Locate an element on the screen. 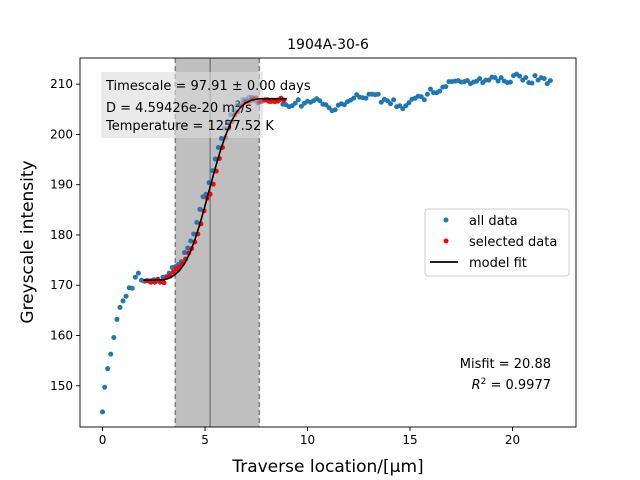 The width and height of the screenshot is (640, 480). legend: all data selected data model fit is located at coordinates (497, 242).